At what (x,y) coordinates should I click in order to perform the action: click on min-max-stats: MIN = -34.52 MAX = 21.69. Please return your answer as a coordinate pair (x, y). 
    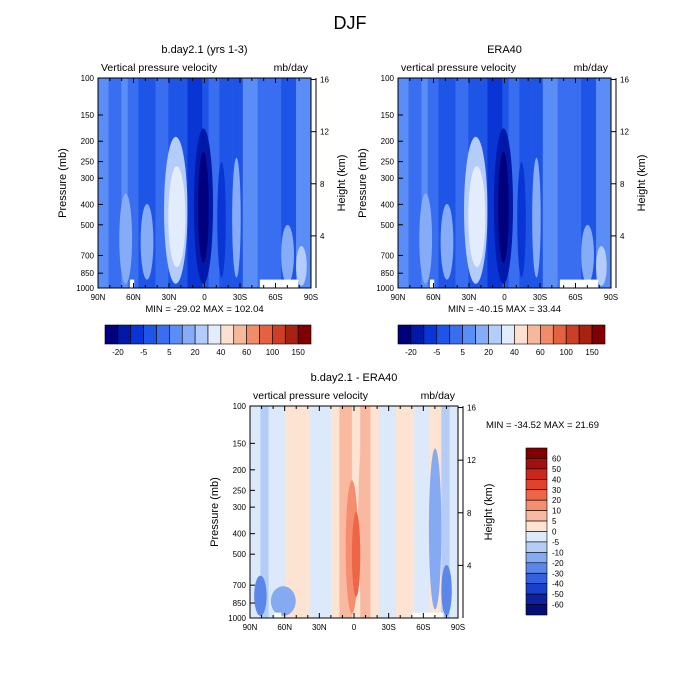
    Looking at the image, I should click on (542, 425).